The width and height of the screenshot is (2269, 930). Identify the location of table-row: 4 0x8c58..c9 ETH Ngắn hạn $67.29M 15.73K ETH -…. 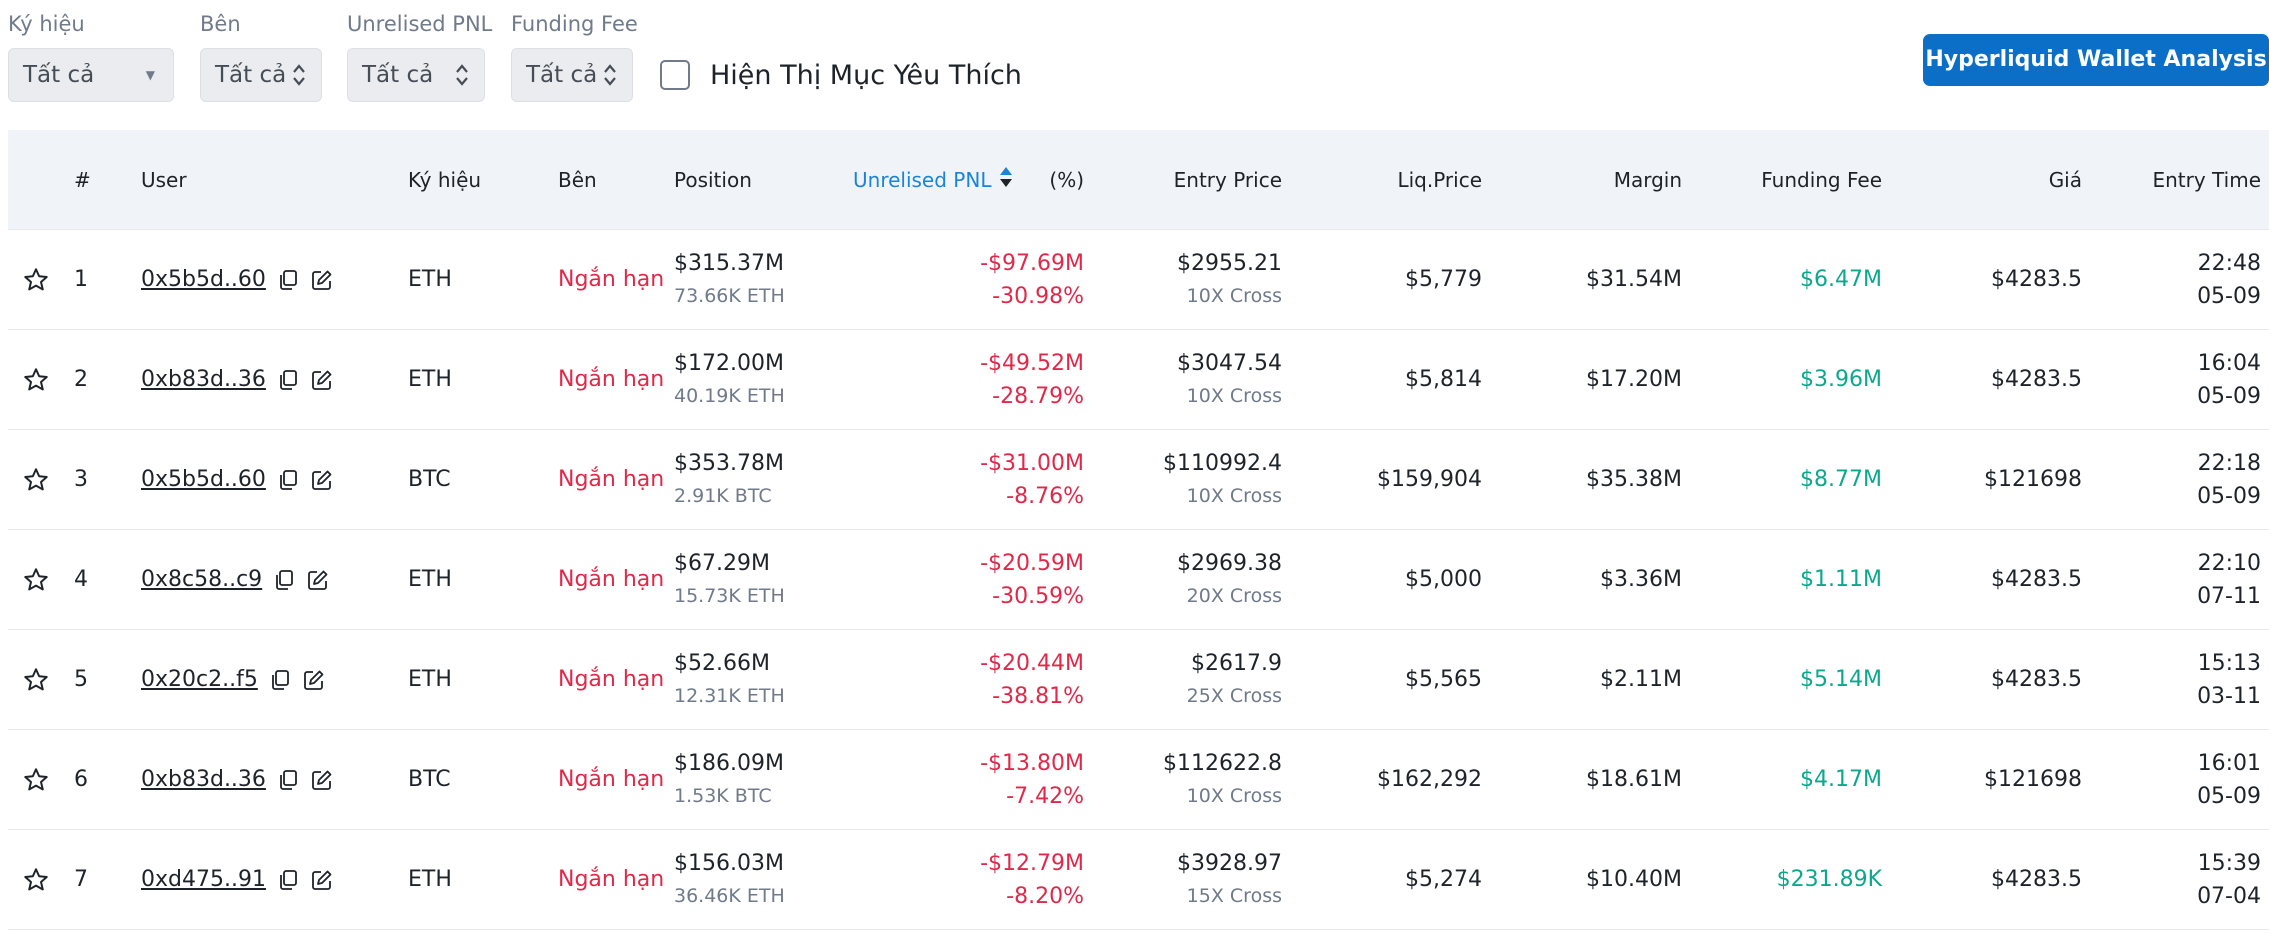
(1138, 580).